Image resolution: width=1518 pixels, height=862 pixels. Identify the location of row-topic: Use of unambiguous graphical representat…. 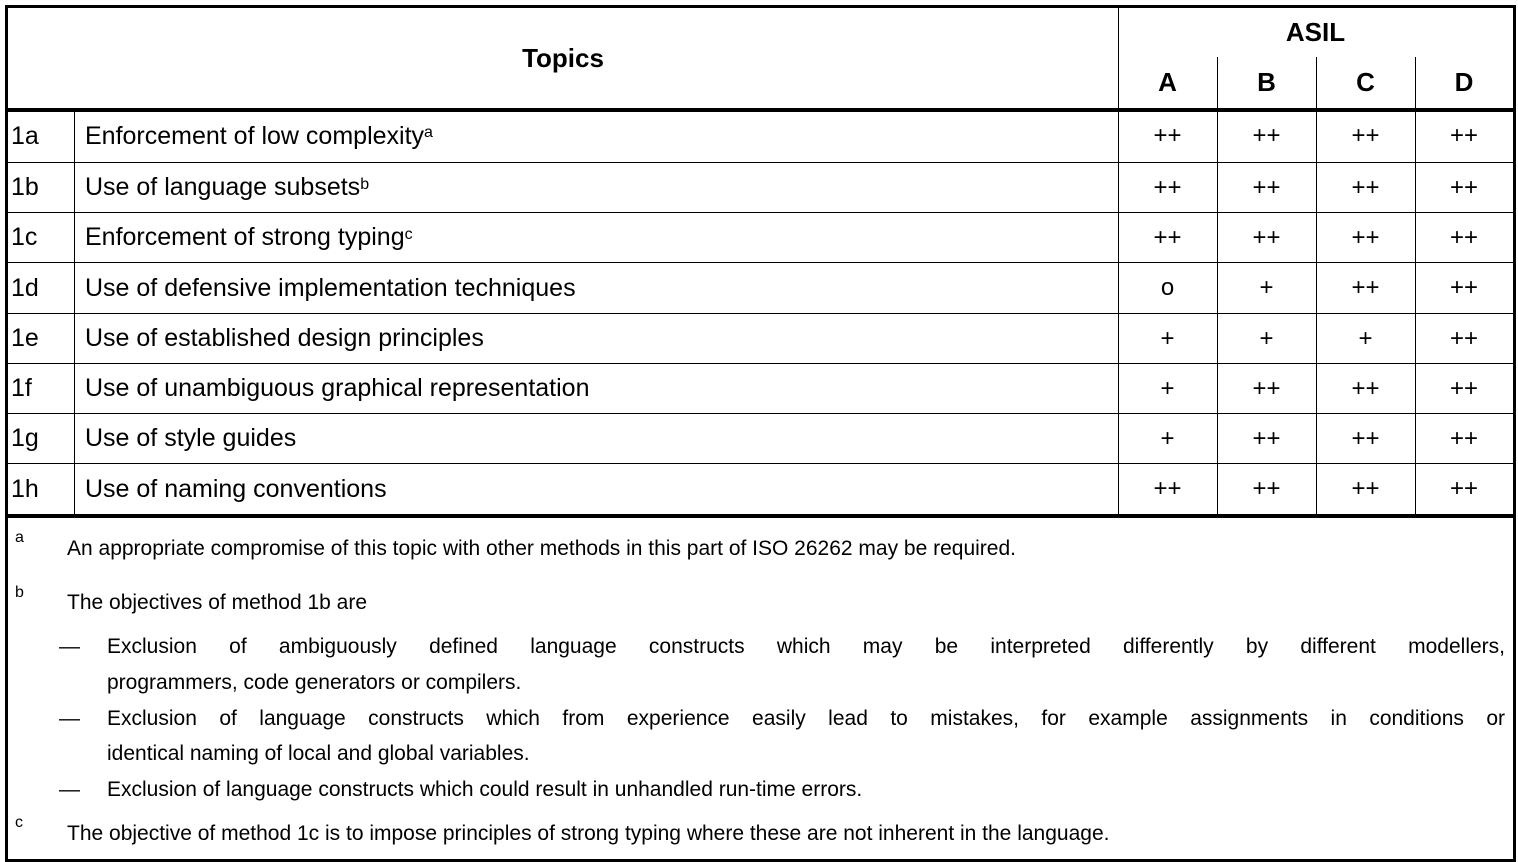
(600, 388).